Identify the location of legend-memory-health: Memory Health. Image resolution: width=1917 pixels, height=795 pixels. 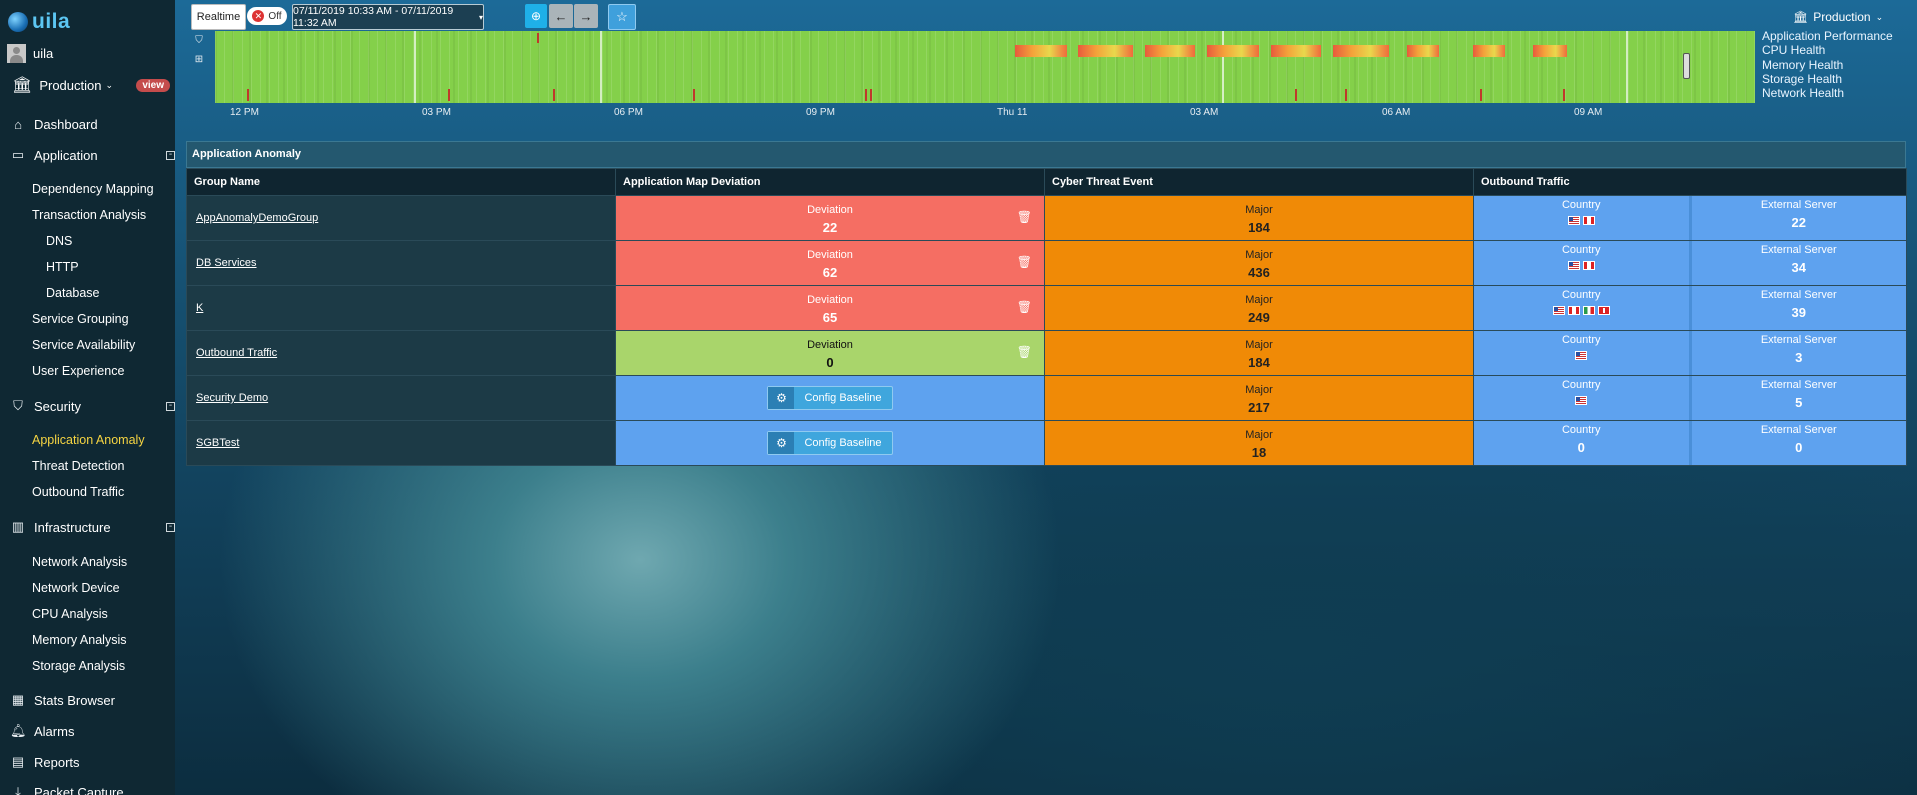
(1803, 64).